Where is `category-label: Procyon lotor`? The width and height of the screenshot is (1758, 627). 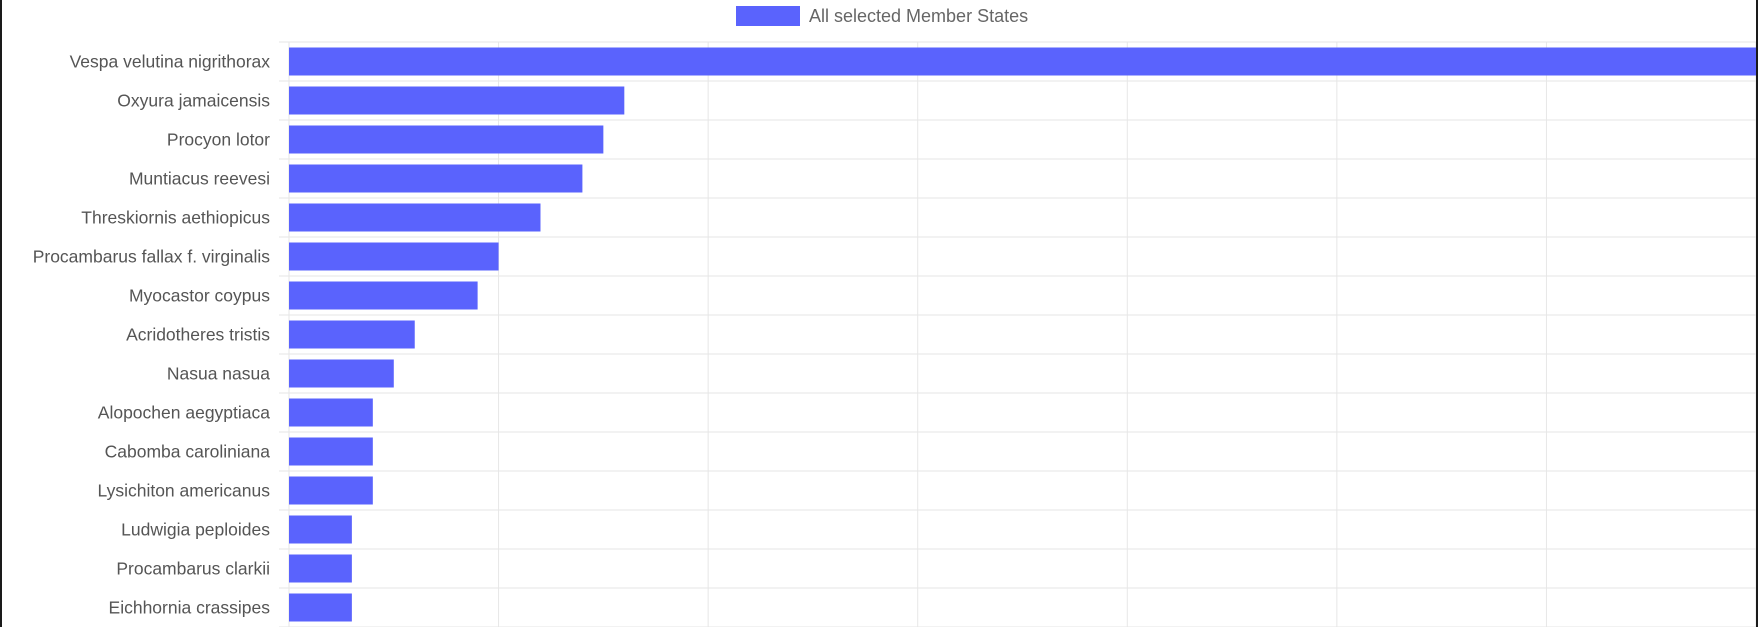
category-label: Procyon lotor is located at coordinates (218, 140).